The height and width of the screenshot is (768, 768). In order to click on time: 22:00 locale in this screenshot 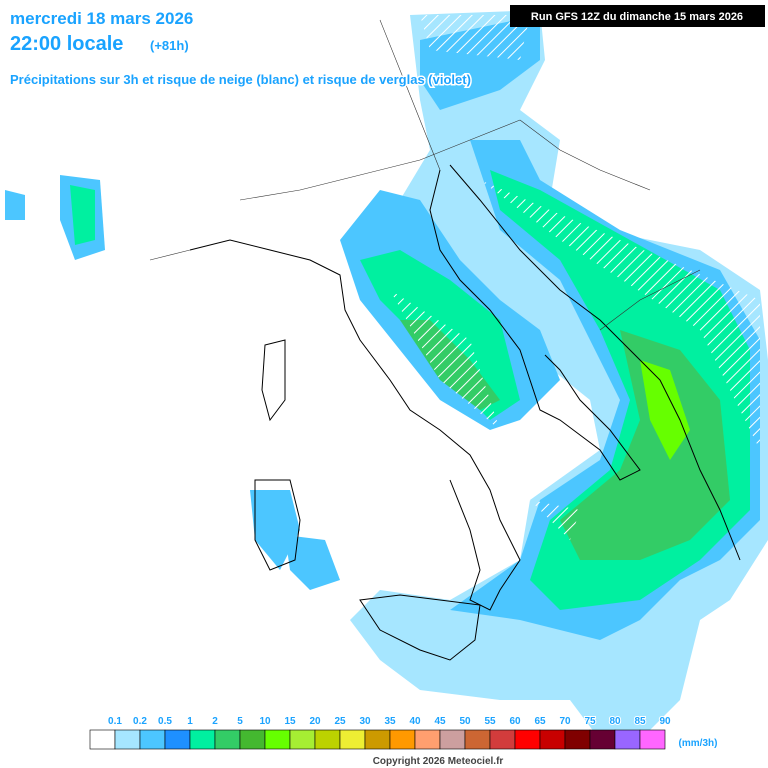, I will do `click(66, 44)`.